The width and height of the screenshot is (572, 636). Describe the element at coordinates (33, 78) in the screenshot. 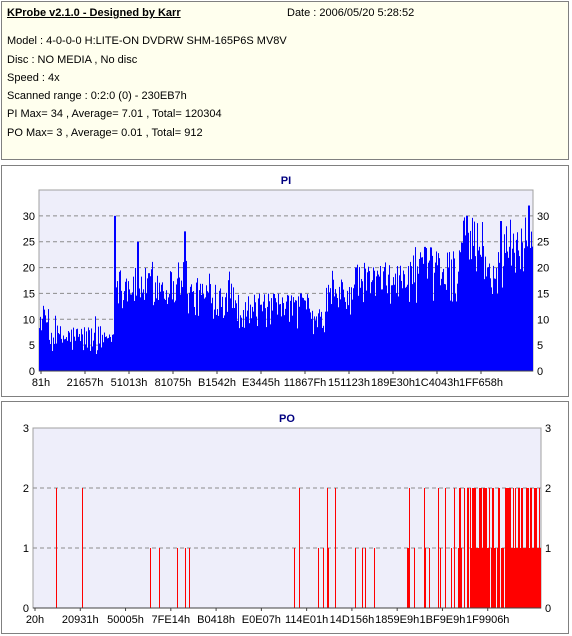

I see `speed-info: Speed : 4x` at that location.